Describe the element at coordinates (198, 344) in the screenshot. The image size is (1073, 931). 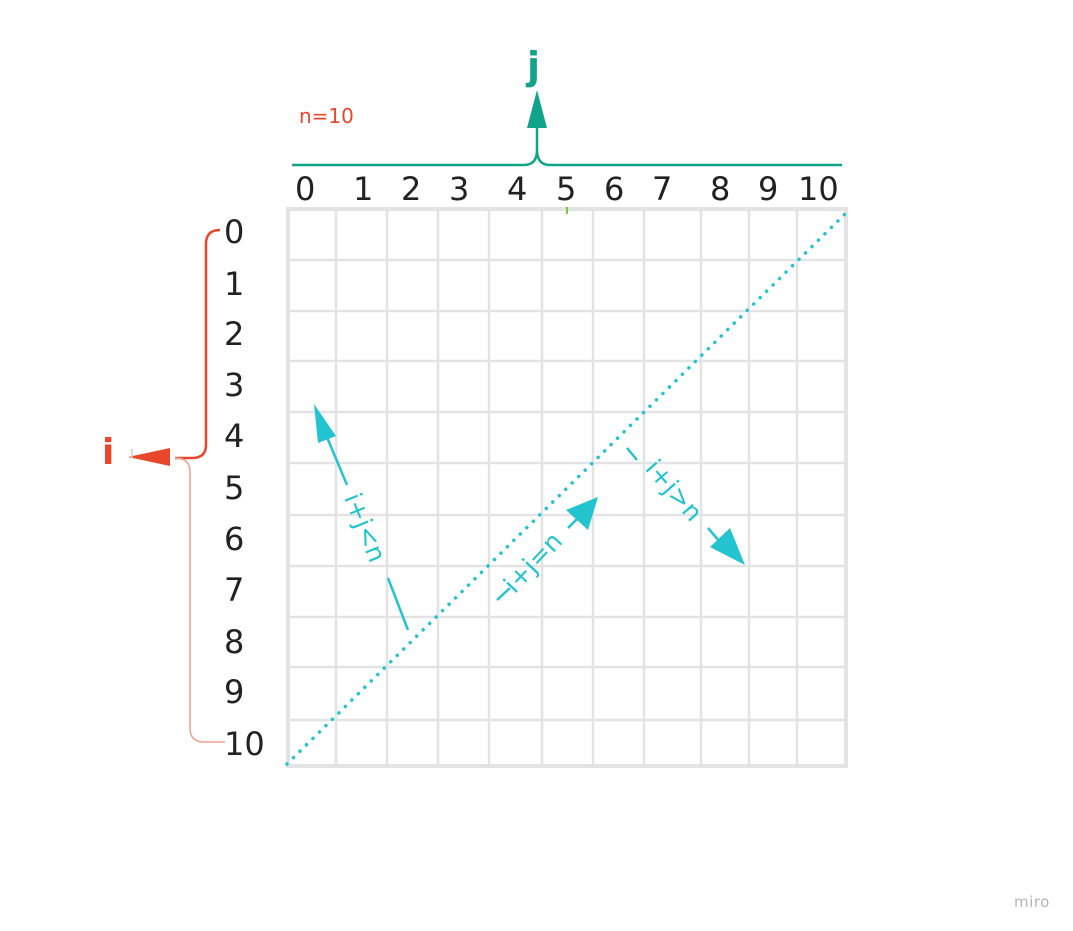
I see `i-axis-bracket-upper` at that location.